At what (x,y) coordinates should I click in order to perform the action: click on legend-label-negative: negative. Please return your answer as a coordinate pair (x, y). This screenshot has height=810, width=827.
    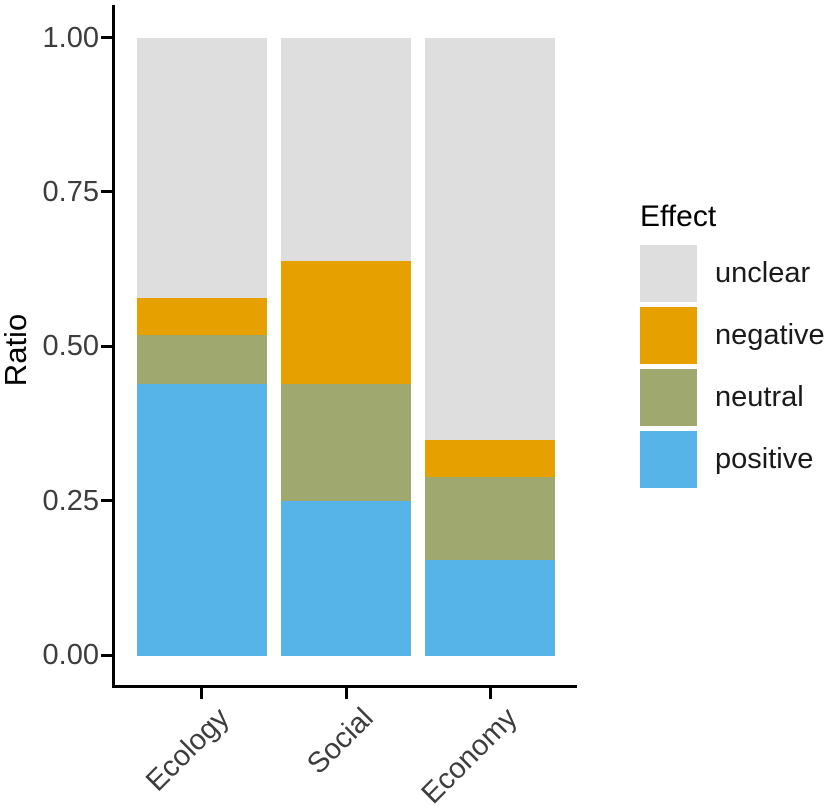
    Looking at the image, I should click on (770, 335).